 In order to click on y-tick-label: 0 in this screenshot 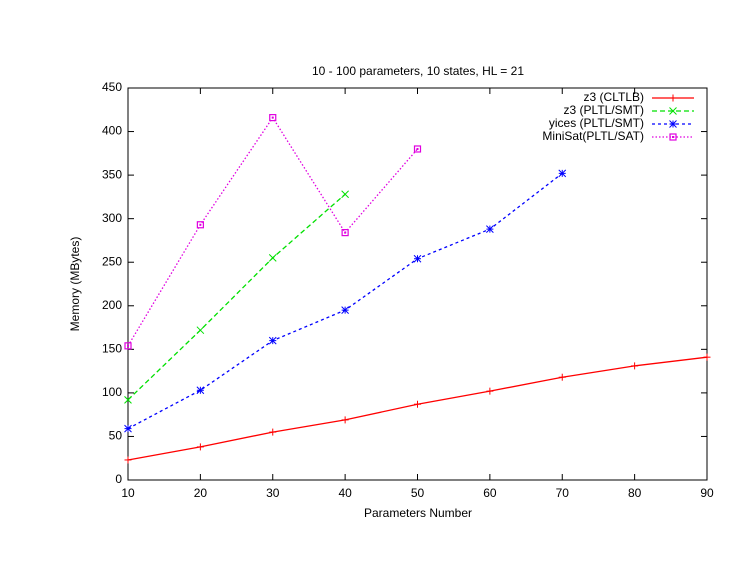, I will do `click(118, 479)`.